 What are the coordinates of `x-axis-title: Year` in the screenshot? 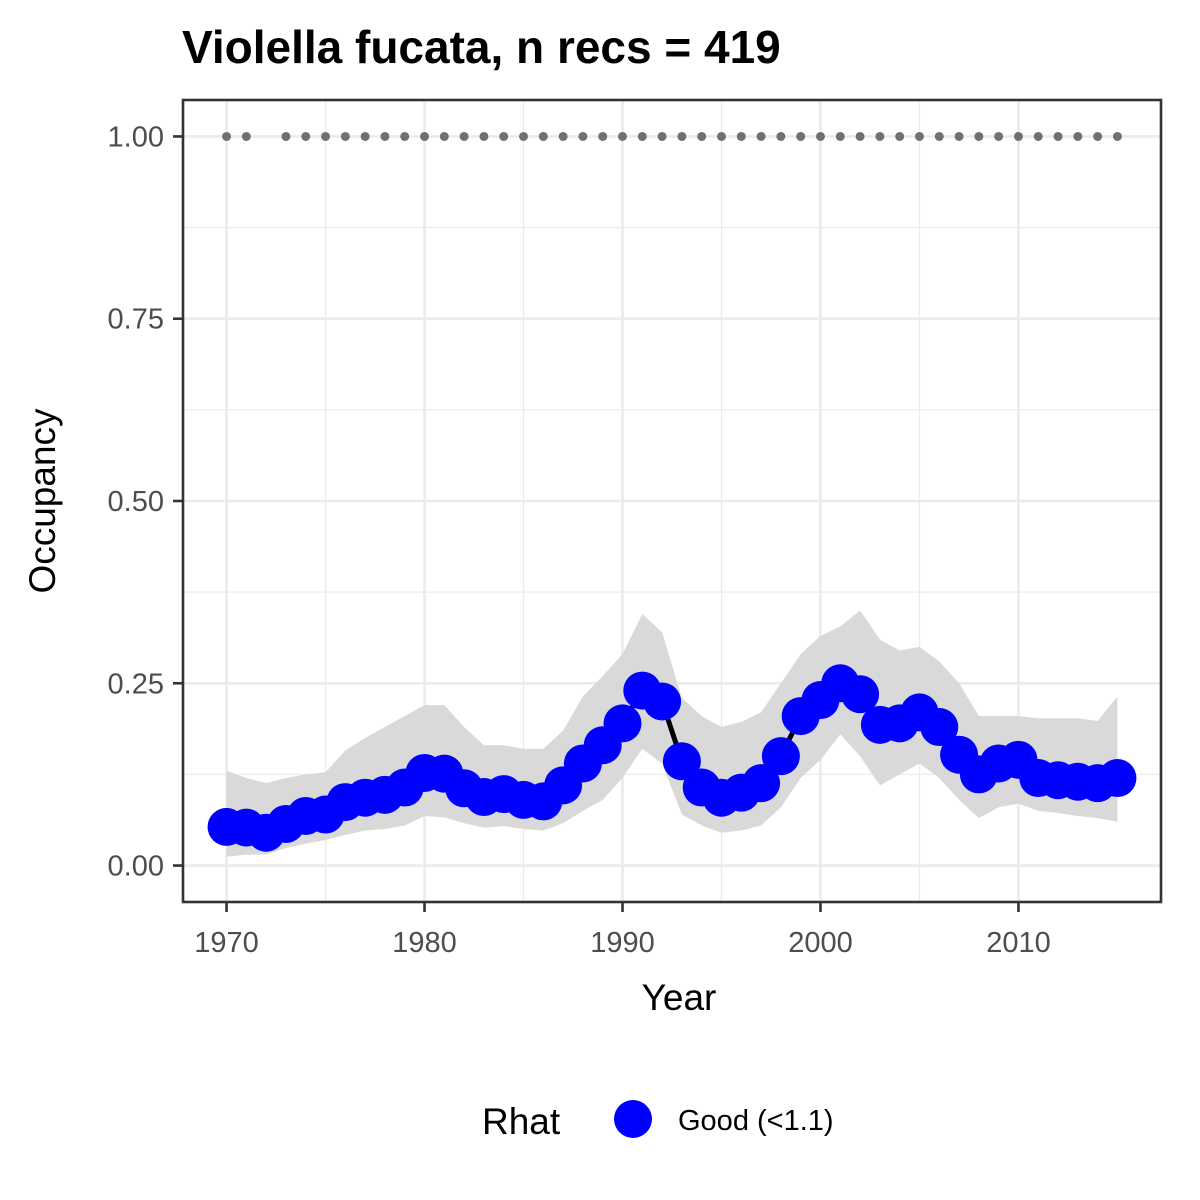 It's located at (679, 997).